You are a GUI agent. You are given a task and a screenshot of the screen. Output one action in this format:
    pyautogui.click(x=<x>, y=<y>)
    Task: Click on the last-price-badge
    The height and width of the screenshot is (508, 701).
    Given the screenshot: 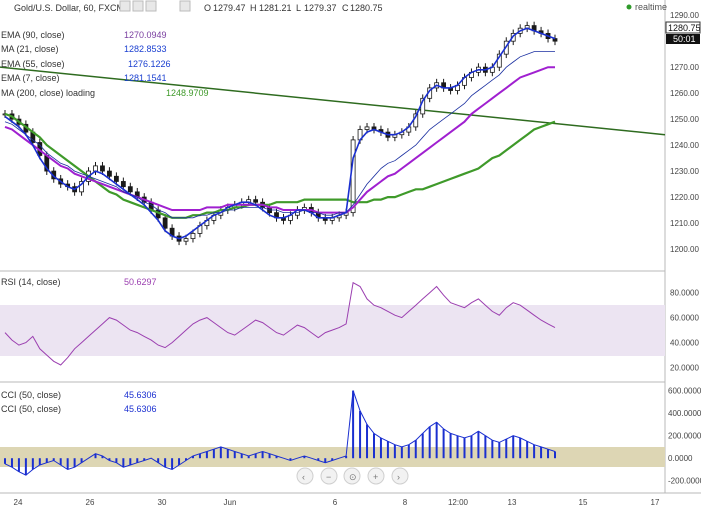 What is the action you would take?
    pyautogui.click(x=683, y=27)
    